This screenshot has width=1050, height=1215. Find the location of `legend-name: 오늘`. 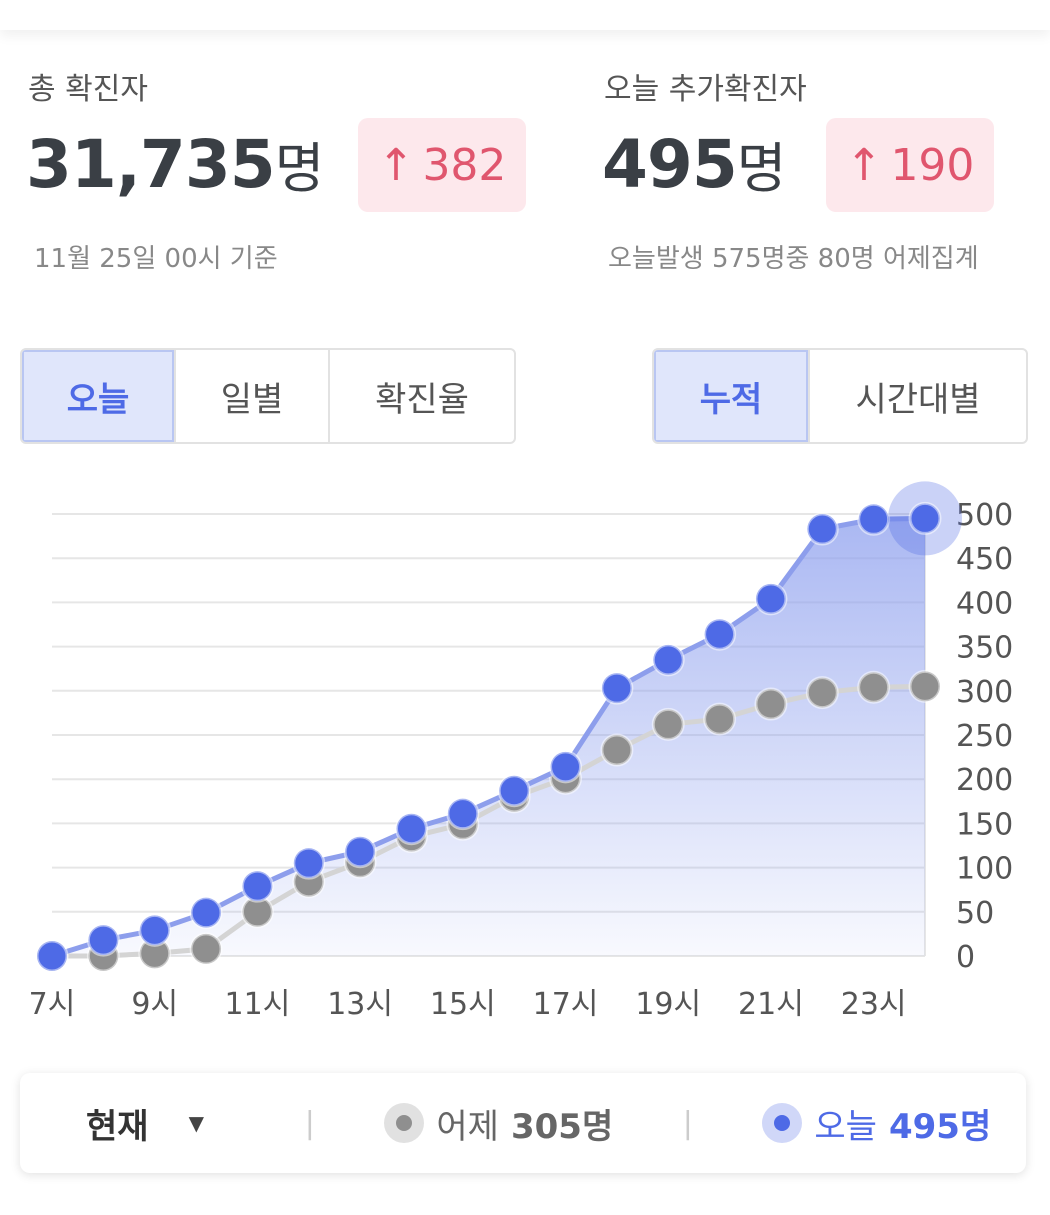

legend-name: 오늘 is located at coordinates (845, 1126).